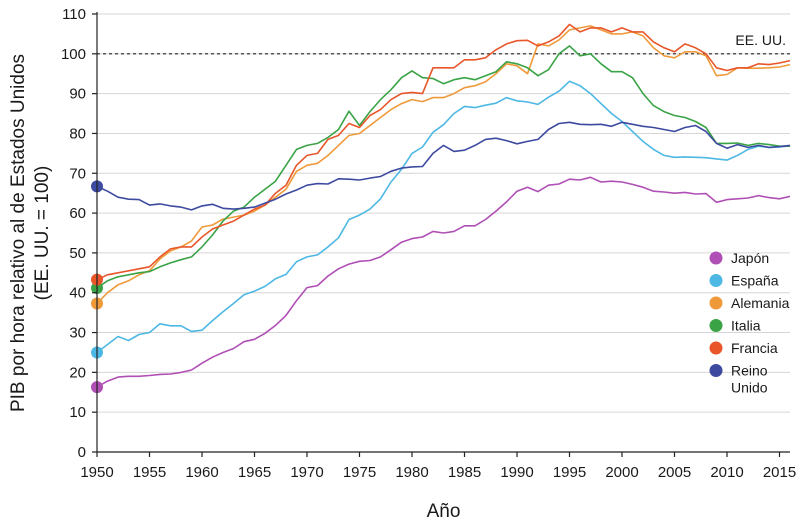 The image size is (810, 525). What do you see at coordinates (149, 472) in the screenshot?
I see `x-tick-label-1955: 1955` at bounding box center [149, 472].